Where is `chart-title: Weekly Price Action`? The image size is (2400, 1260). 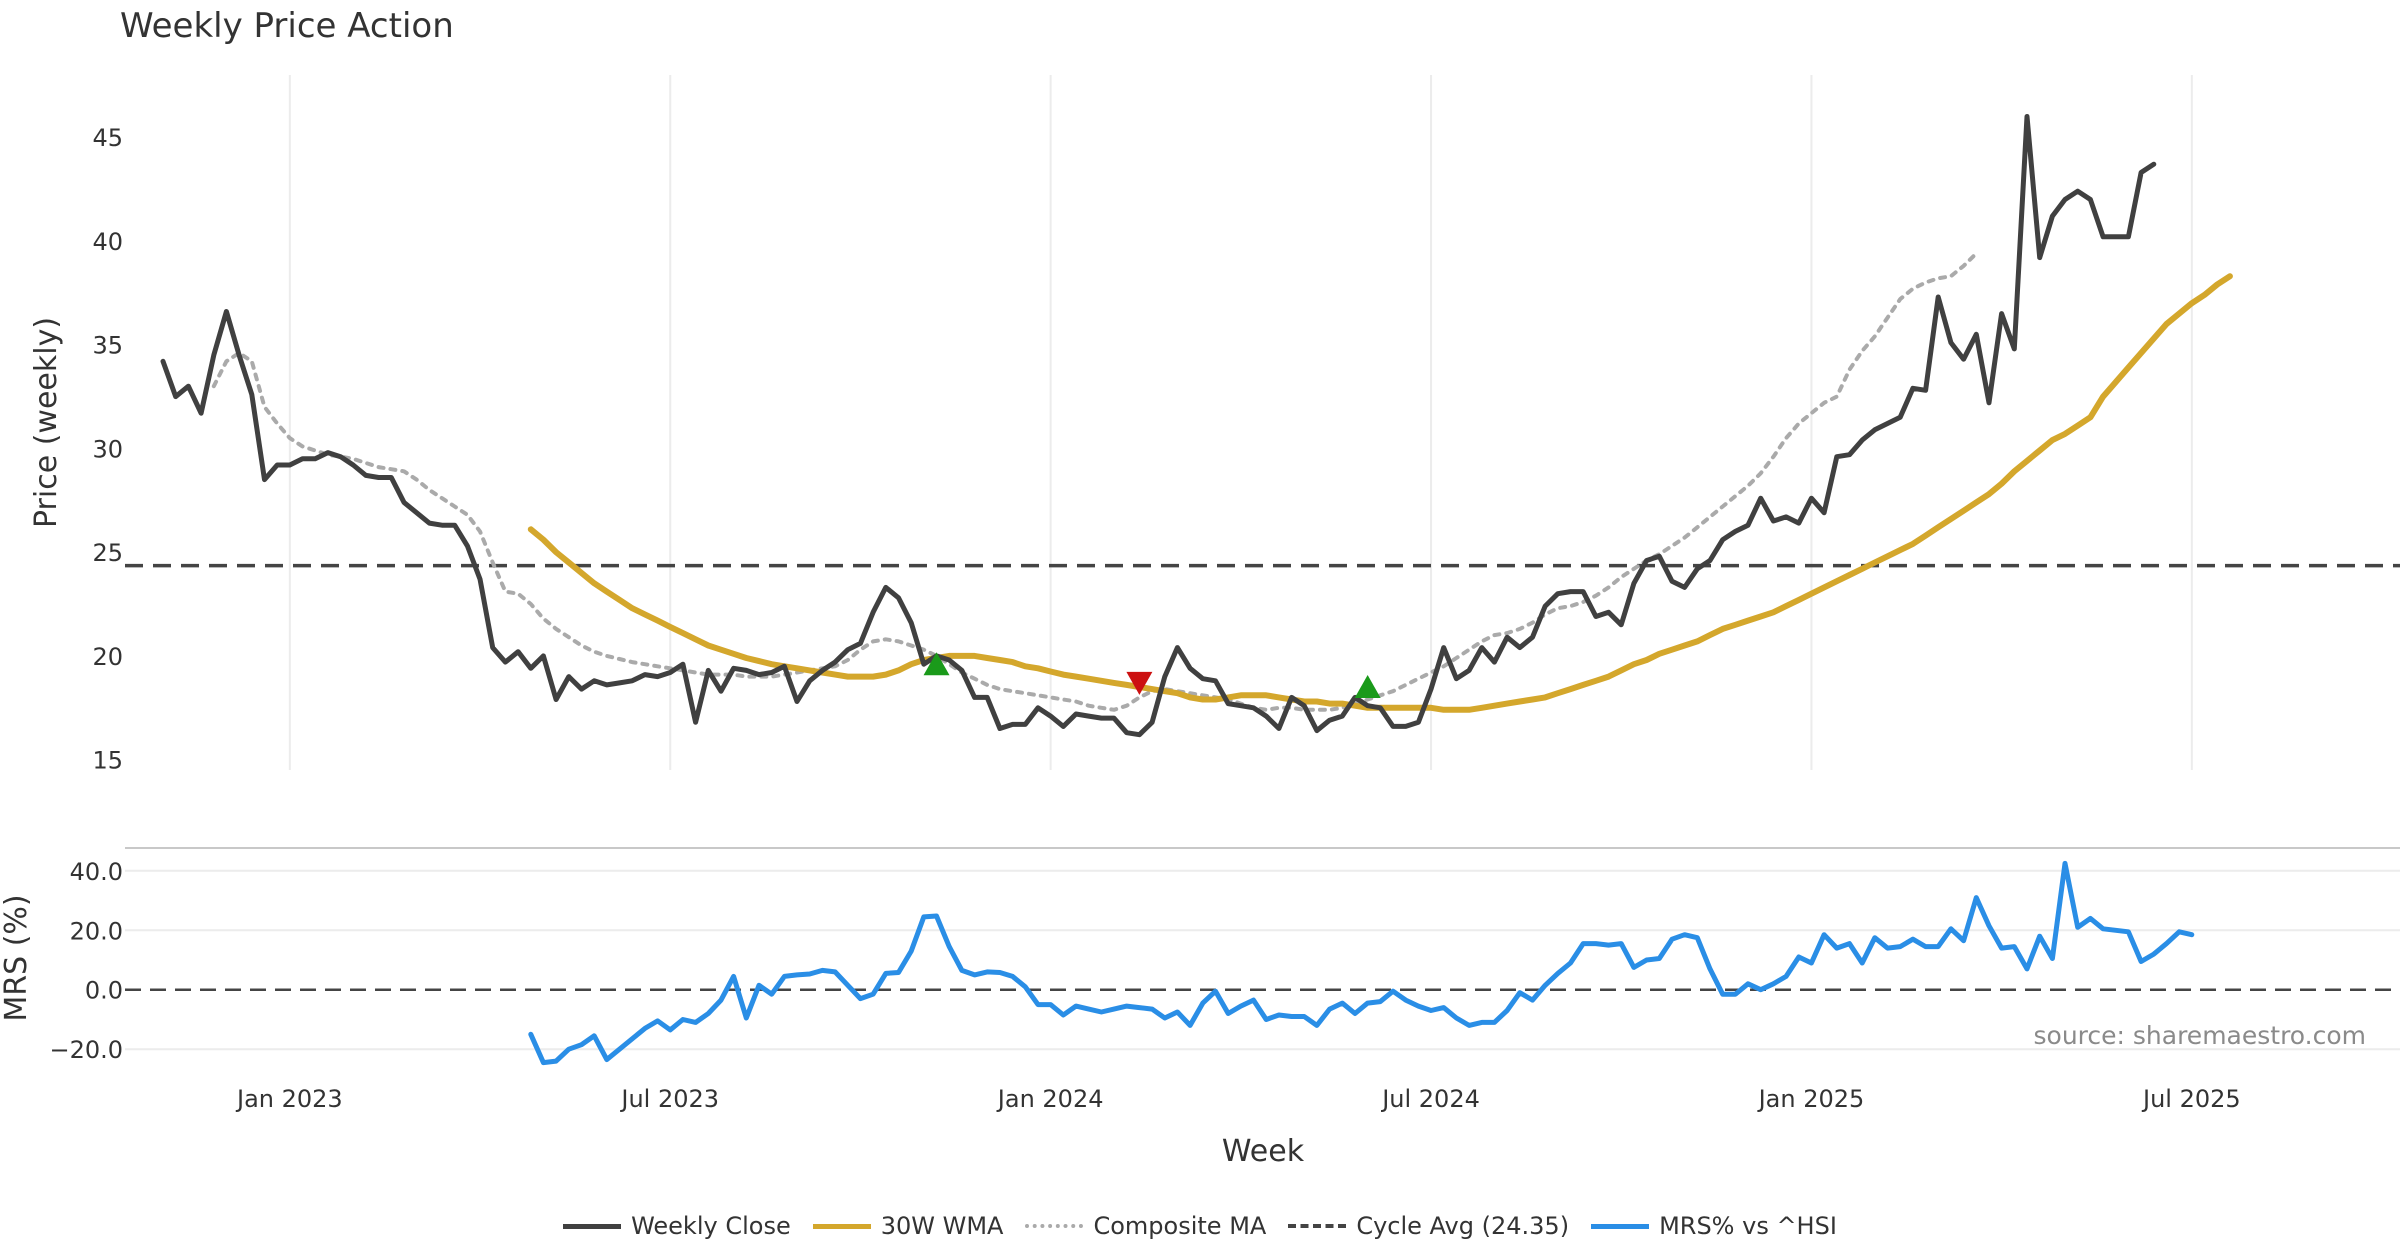
chart-title: Weekly Price Action is located at coordinates (287, 26).